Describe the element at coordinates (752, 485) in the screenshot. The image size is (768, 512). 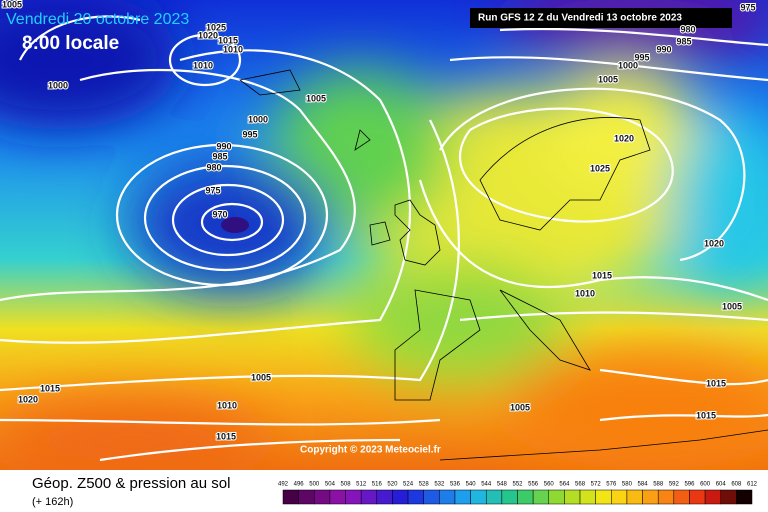
I see `colorbar-label: 612` at that location.